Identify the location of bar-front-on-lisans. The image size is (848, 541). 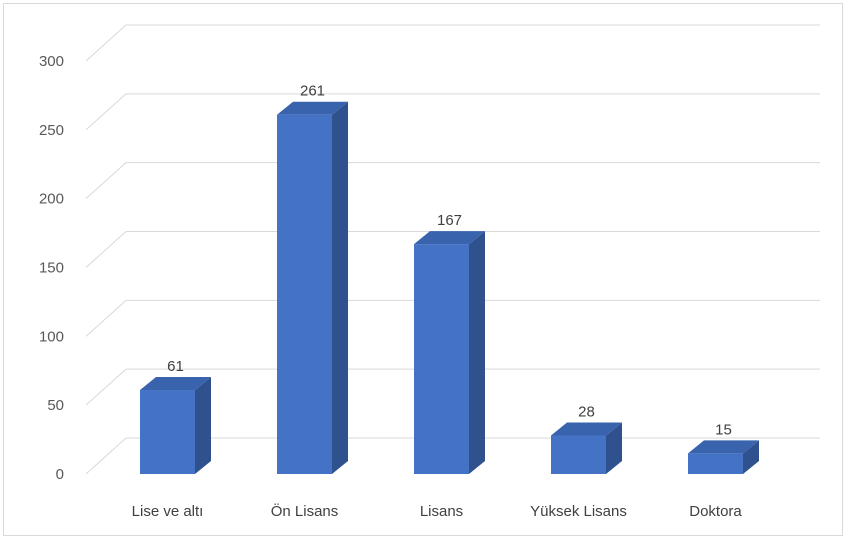
(304, 294).